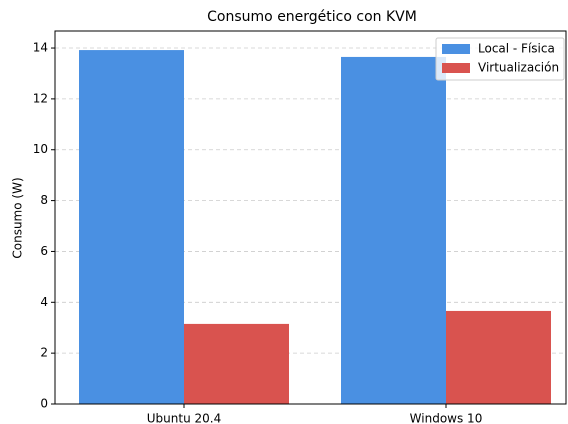 This screenshot has width=568, height=424. Describe the element at coordinates (446, 418) in the screenshot. I see `x-tick-label: Windows 10` at that location.